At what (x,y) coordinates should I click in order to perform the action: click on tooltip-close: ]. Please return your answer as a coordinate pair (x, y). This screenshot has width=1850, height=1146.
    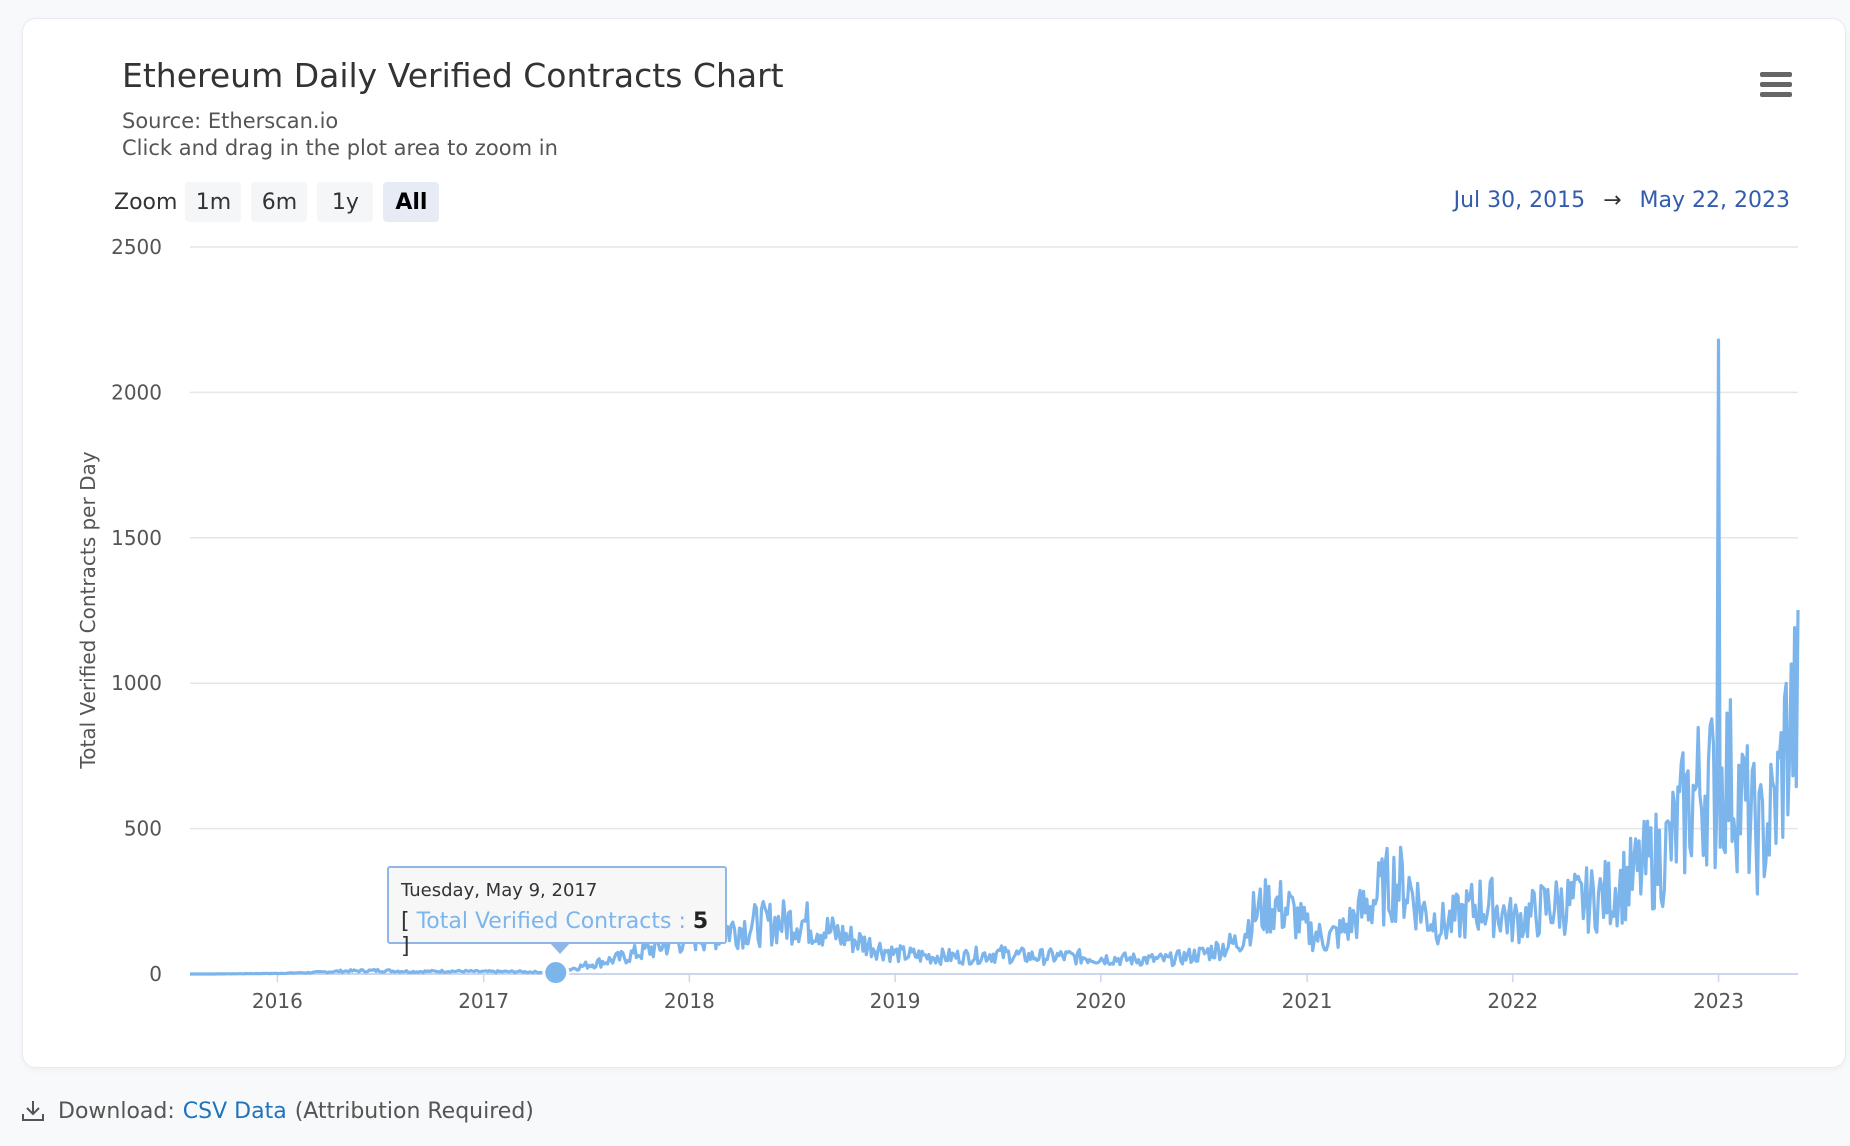
    Looking at the image, I should click on (405, 946).